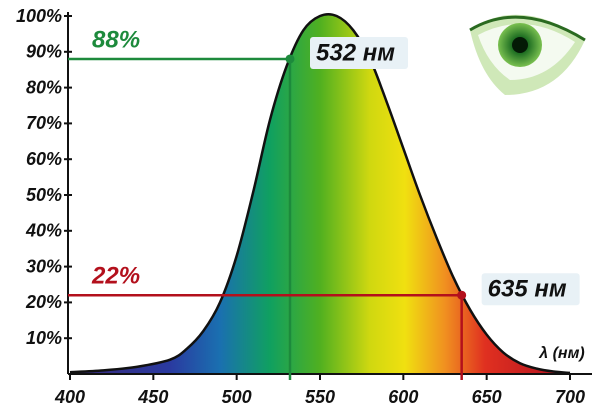 The image size is (600, 419). What do you see at coordinates (320, 397) in the screenshot?
I see `x-tick-label: 550` at bounding box center [320, 397].